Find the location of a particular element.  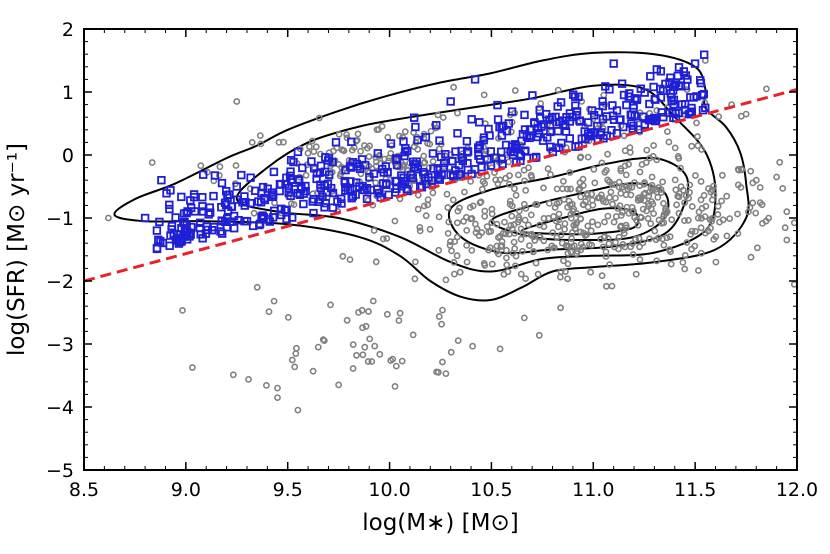

y-tick-label: 2 is located at coordinates (68, 30).